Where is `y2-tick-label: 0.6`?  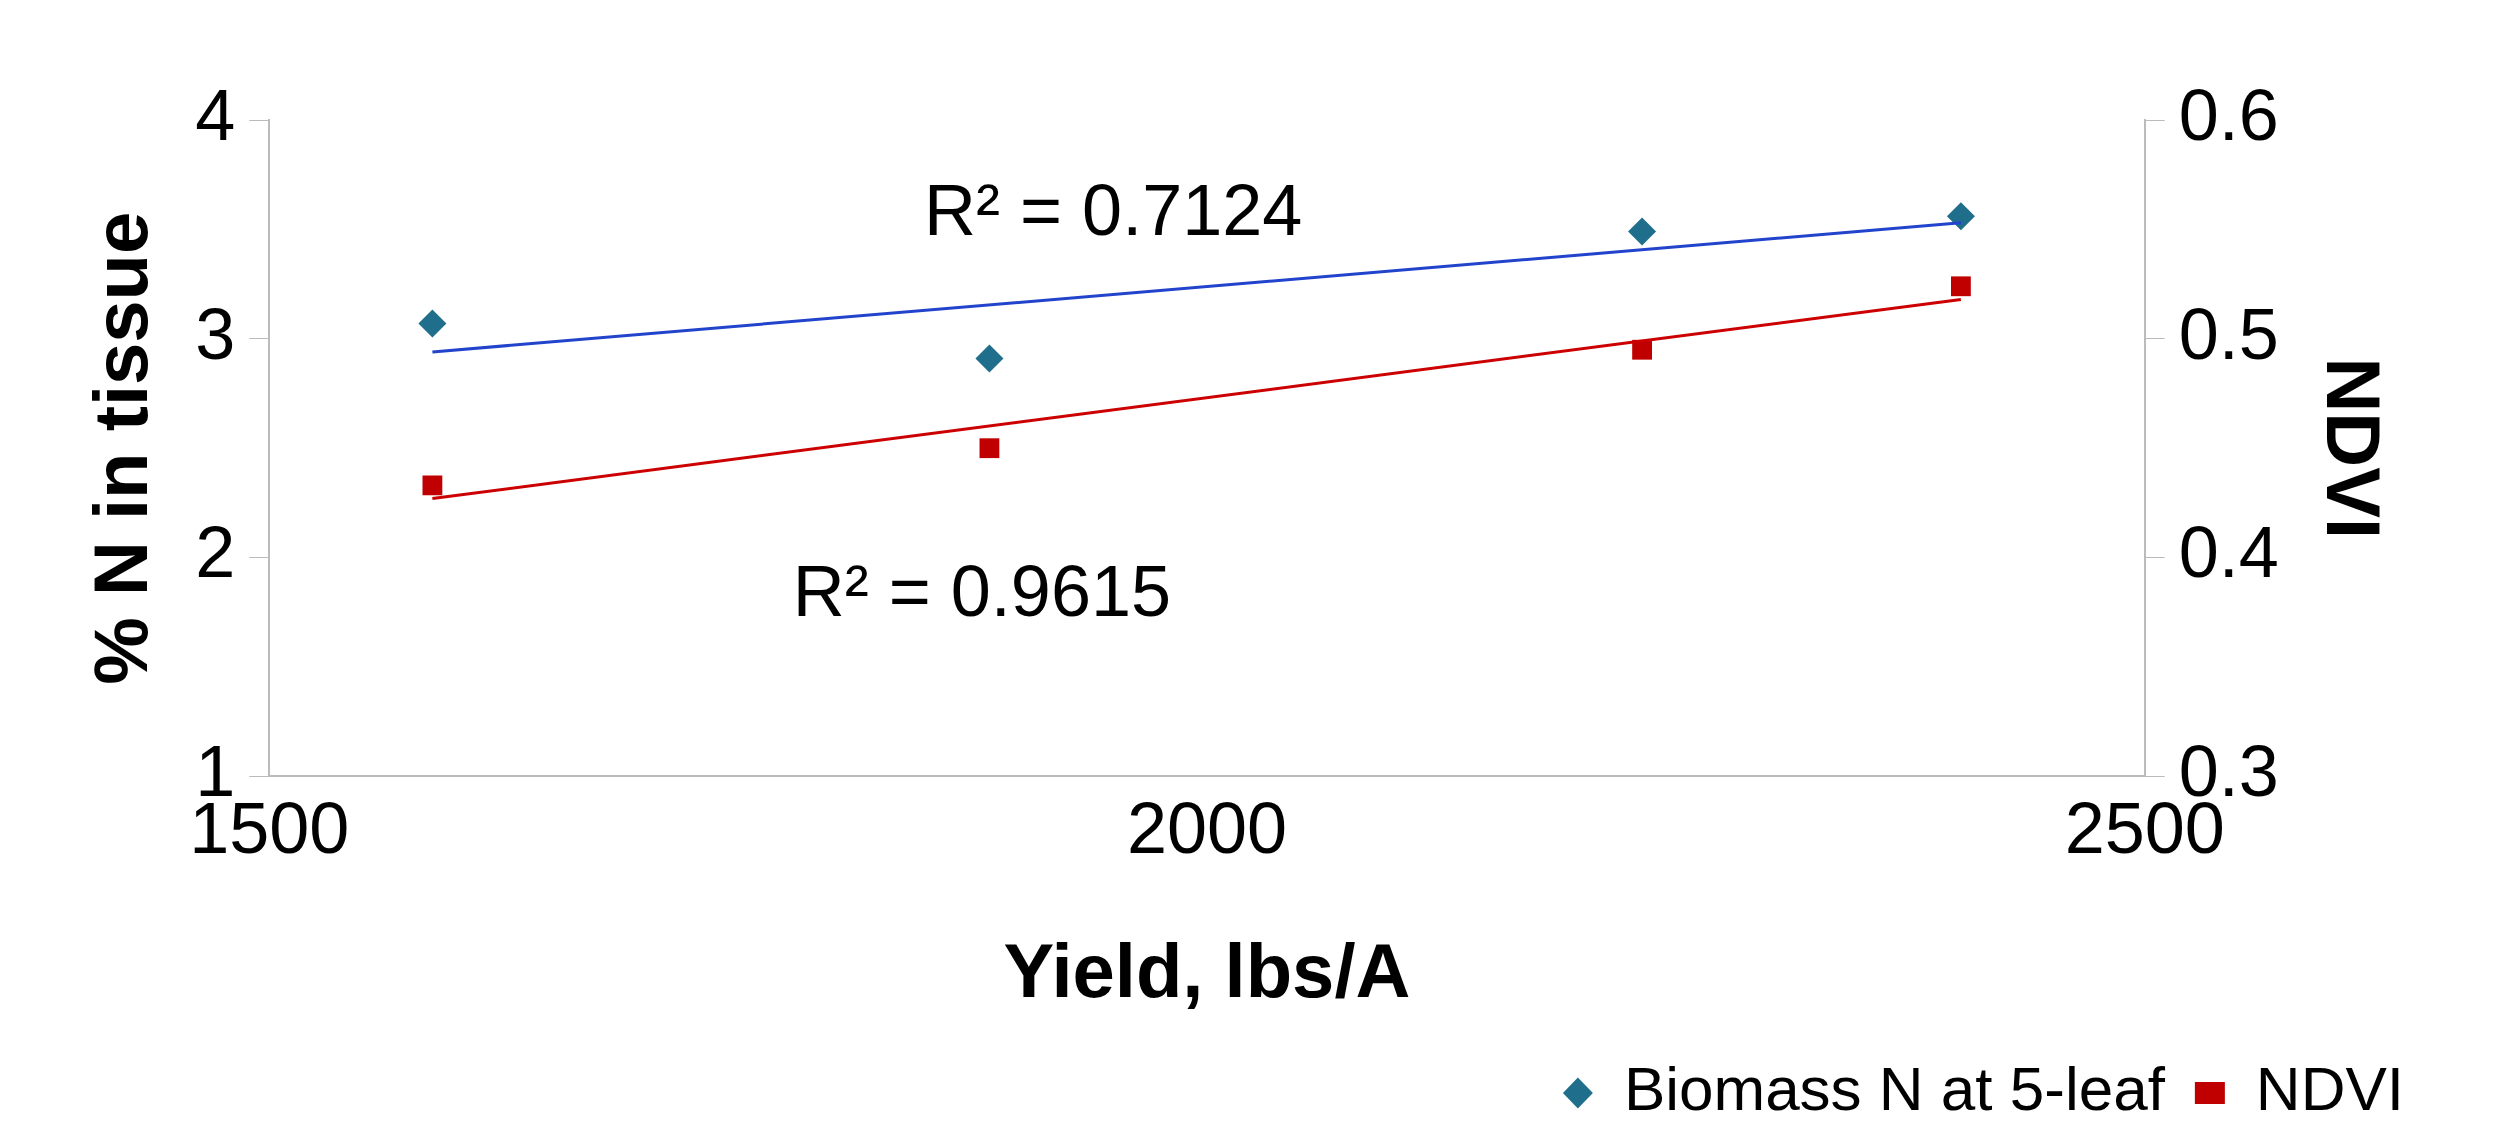
y2-tick-label: 0.6 is located at coordinates (2228, 114).